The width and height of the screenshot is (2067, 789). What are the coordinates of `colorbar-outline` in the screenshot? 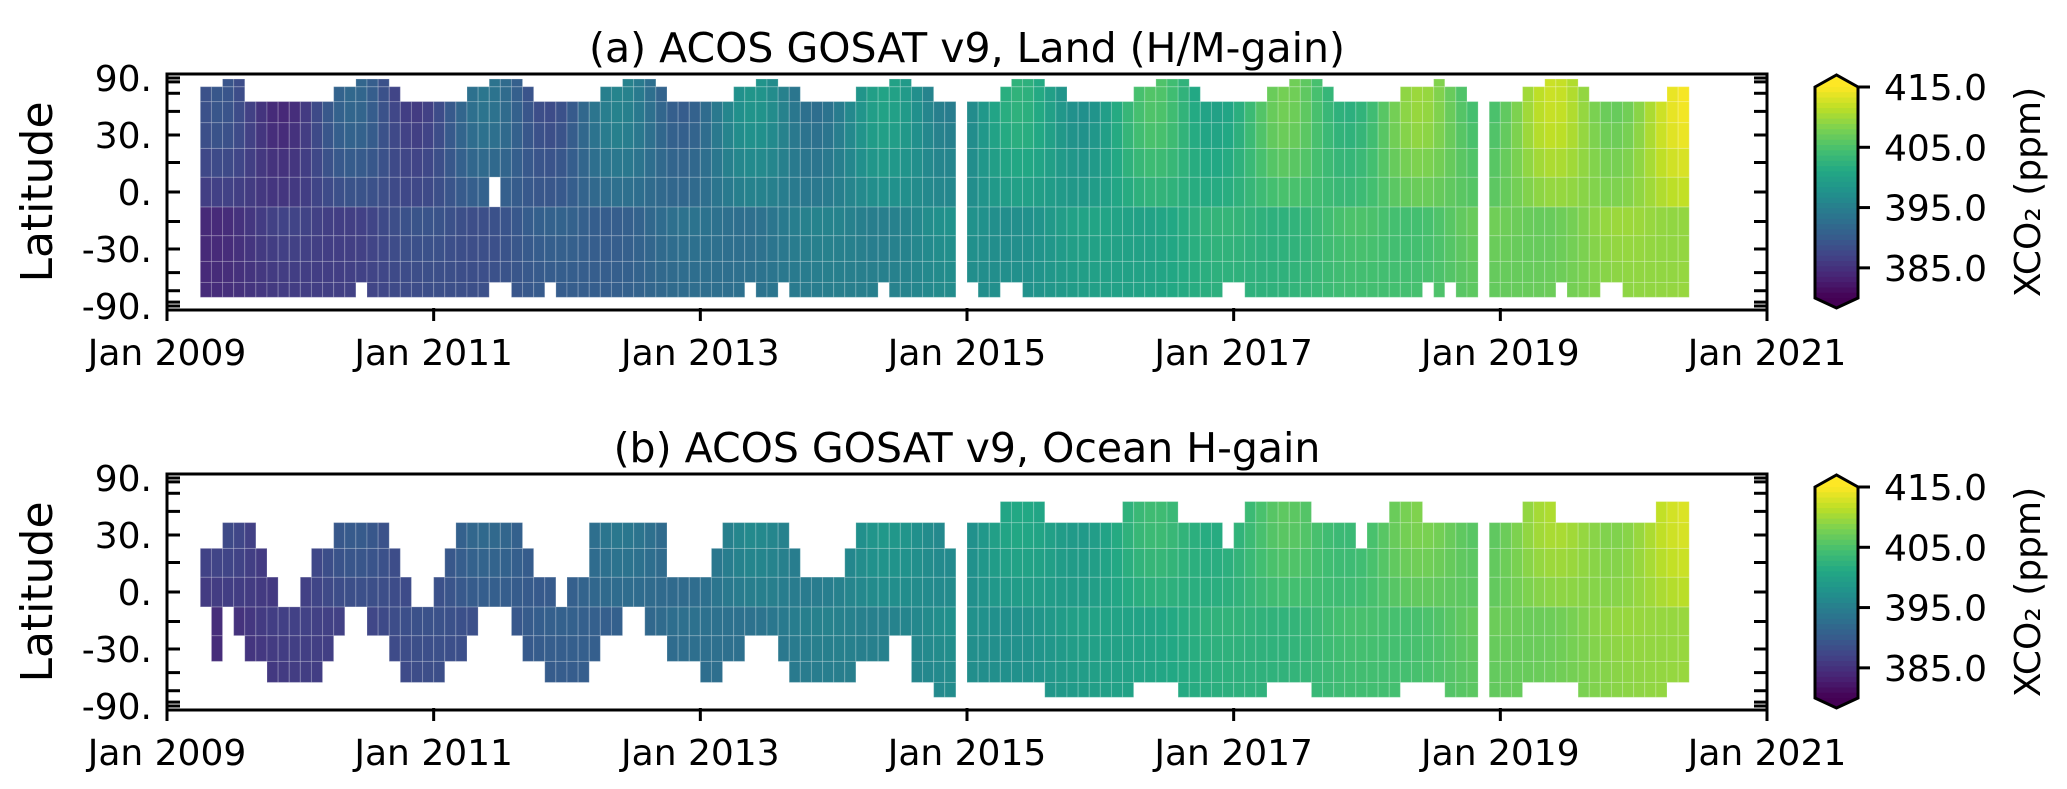 It's located at (1836, 191).